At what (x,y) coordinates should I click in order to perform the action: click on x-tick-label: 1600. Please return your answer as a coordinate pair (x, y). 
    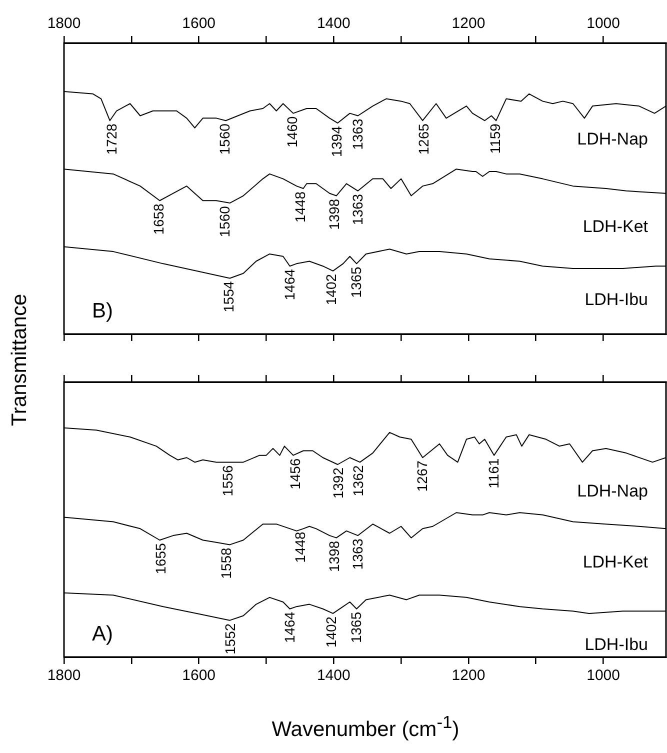
    Looking at the image, I should click on (199, 675).